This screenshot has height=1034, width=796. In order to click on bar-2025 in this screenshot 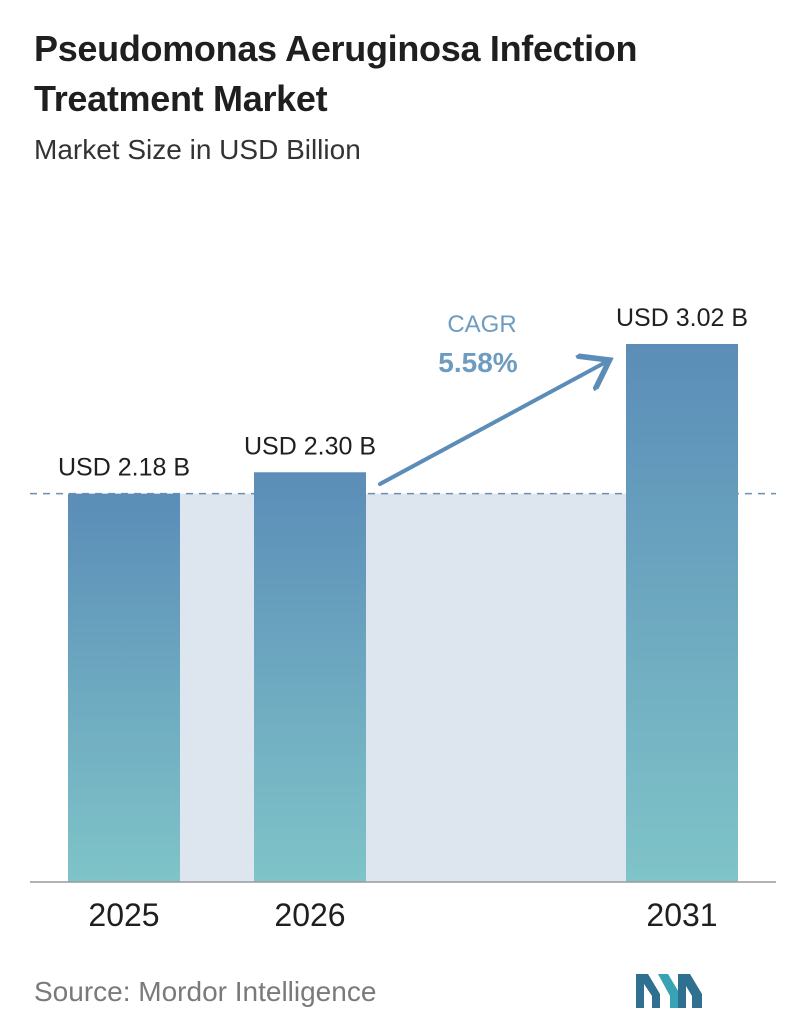, I will do `click(124, 687)`.